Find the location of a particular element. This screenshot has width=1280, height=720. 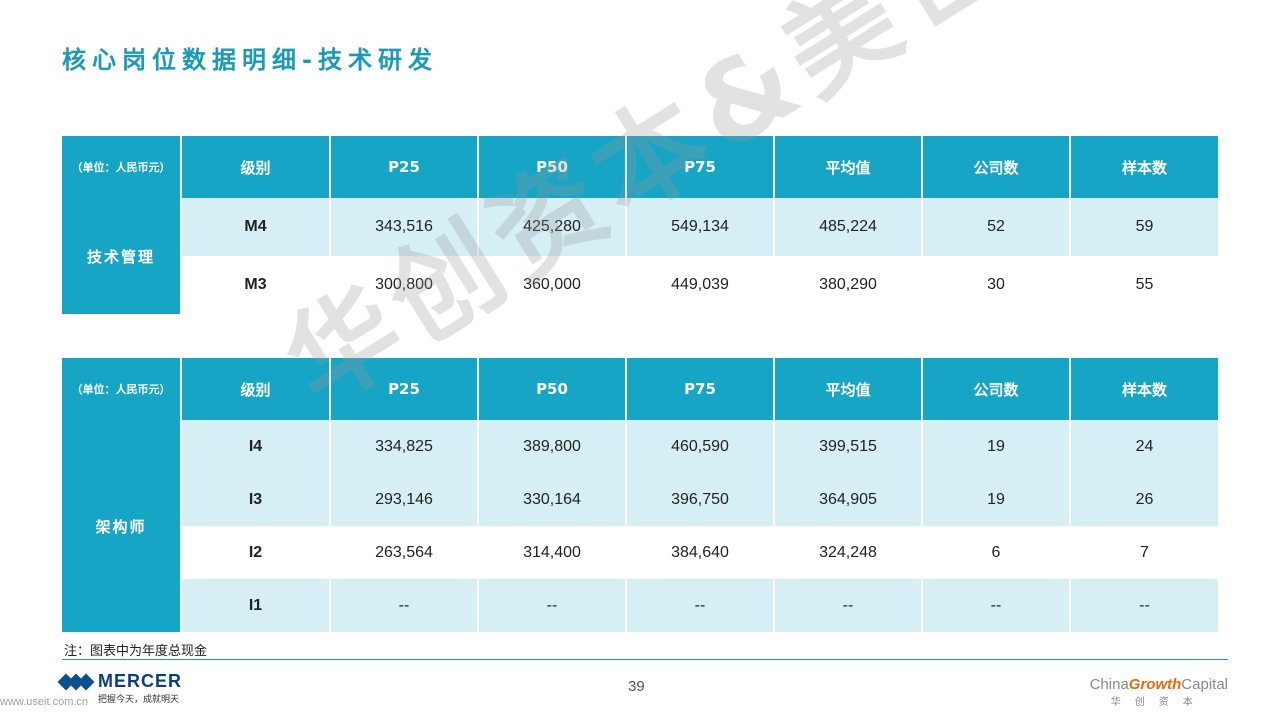

p75-cell: 449,039 is located at coordinates (700, 285).